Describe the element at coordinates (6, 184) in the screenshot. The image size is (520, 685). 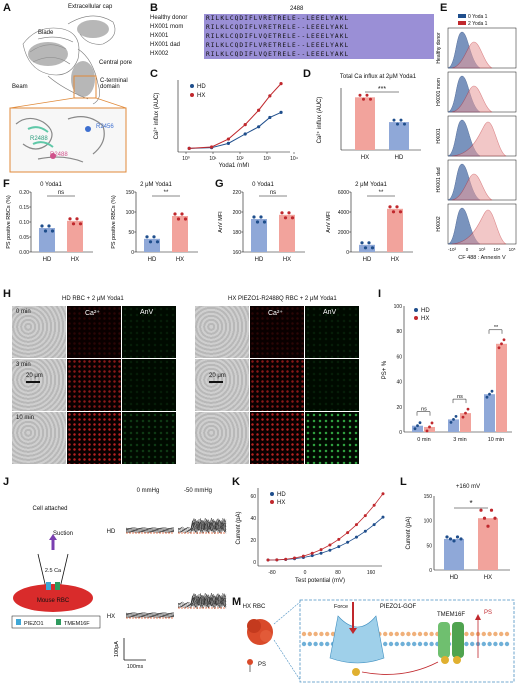
I see `panel-f-label: F` at that location.